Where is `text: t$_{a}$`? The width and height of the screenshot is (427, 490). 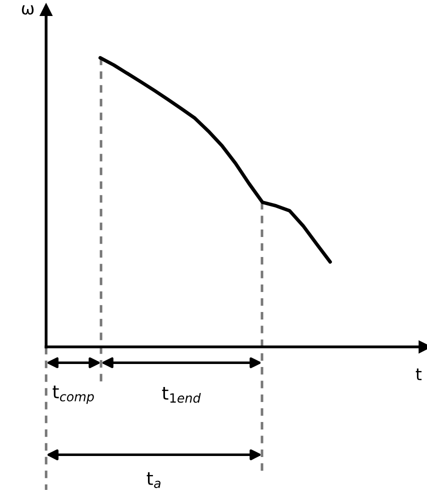 text: t$_{a}$ is located at coordinates (153, 480).